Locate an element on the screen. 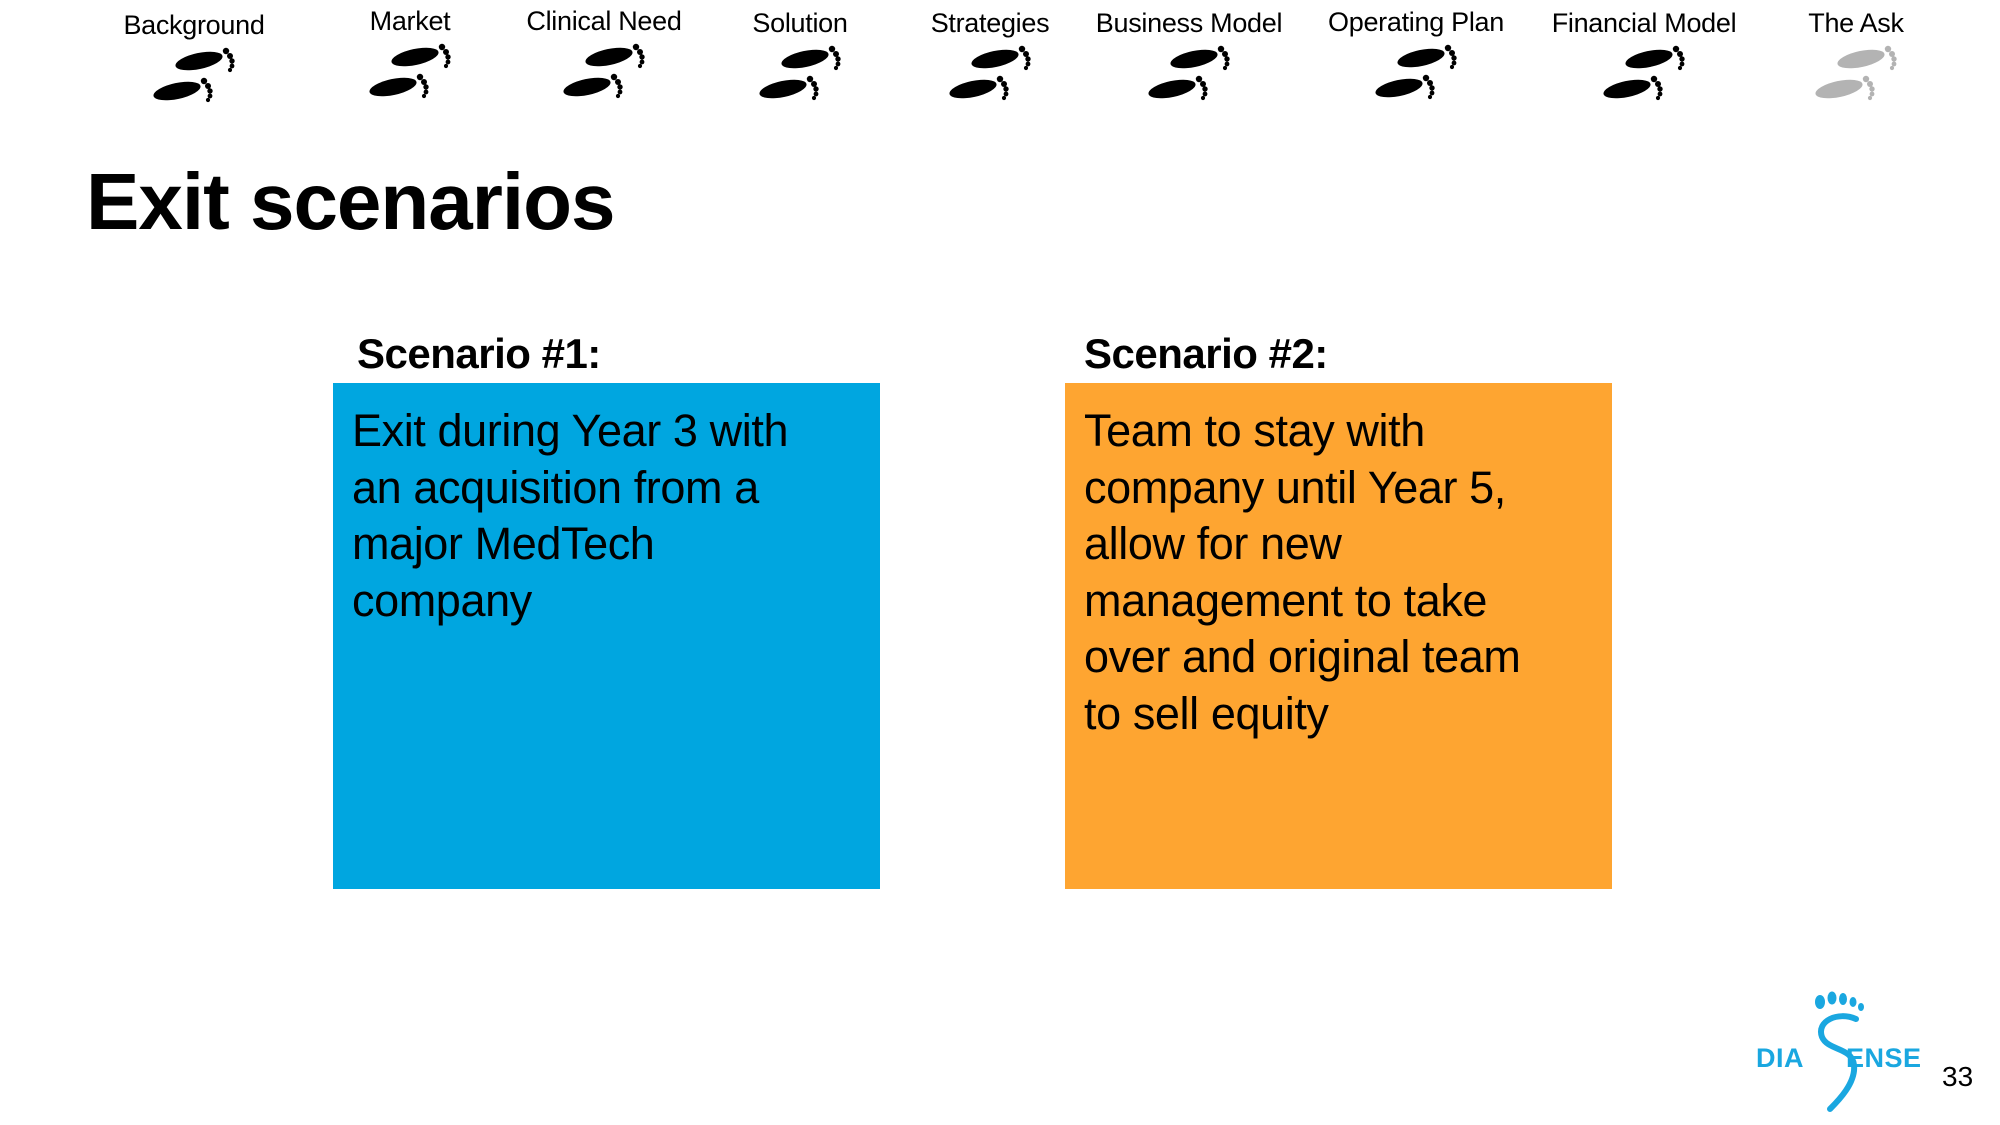 The width and height of the screenshot is (2000, 1125). nav-step-label: Solution is located at coordinates (800, 23).